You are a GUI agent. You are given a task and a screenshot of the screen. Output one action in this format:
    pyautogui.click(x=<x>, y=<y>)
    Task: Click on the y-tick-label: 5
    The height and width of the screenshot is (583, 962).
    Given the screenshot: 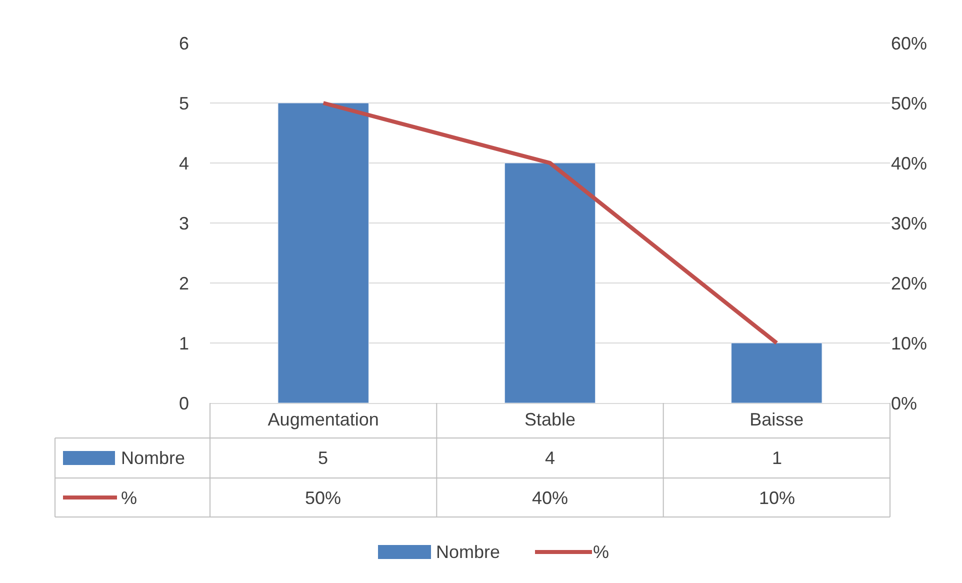 What is the action you would take?
    pyautogui.click(x=183, y=103)
    